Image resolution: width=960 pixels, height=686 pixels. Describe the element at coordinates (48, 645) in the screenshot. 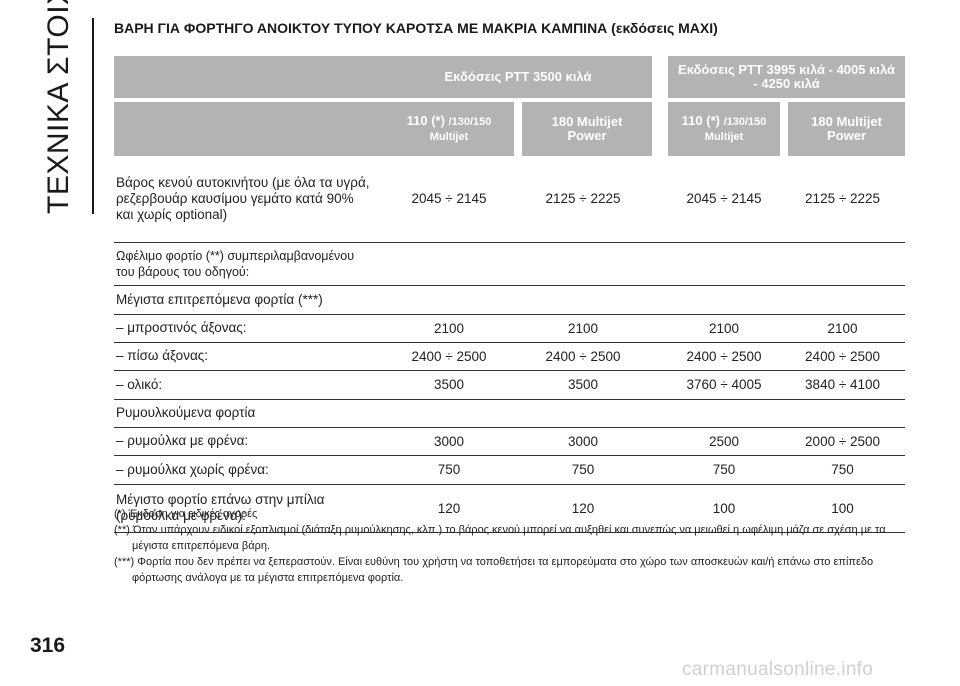

I see `page-number: 316` at that location.